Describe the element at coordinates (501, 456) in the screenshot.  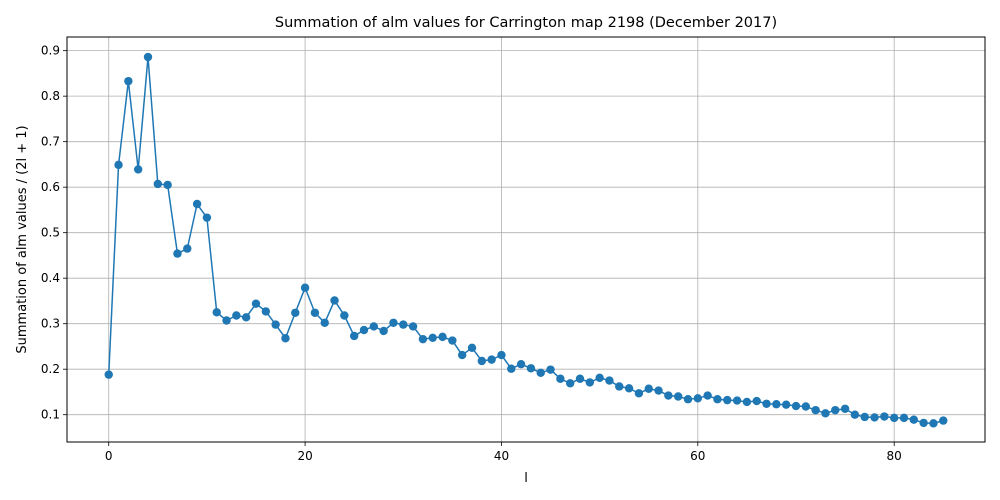
I see `x-tick-label: 40` at that location.